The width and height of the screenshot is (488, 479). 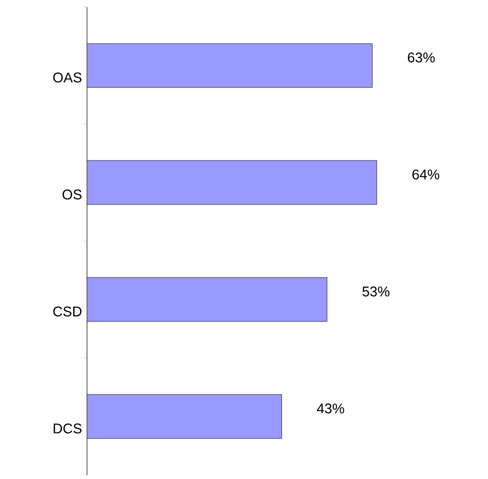 I want to click on data-label: 43%, so click(x=330, y=409).